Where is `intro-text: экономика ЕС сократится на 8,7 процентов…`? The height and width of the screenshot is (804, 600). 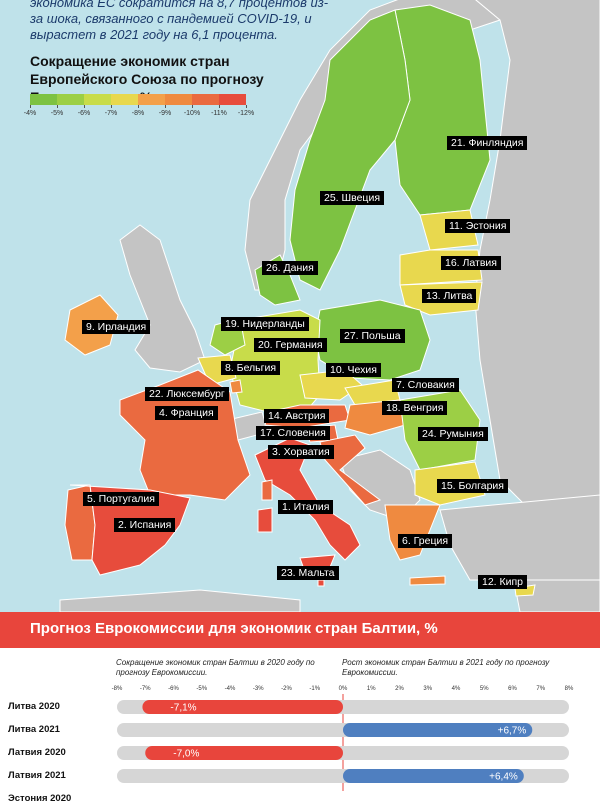
intro-text: экономика ЕС сократится на 8,7 процентов… is located at coordinates (179, 21).